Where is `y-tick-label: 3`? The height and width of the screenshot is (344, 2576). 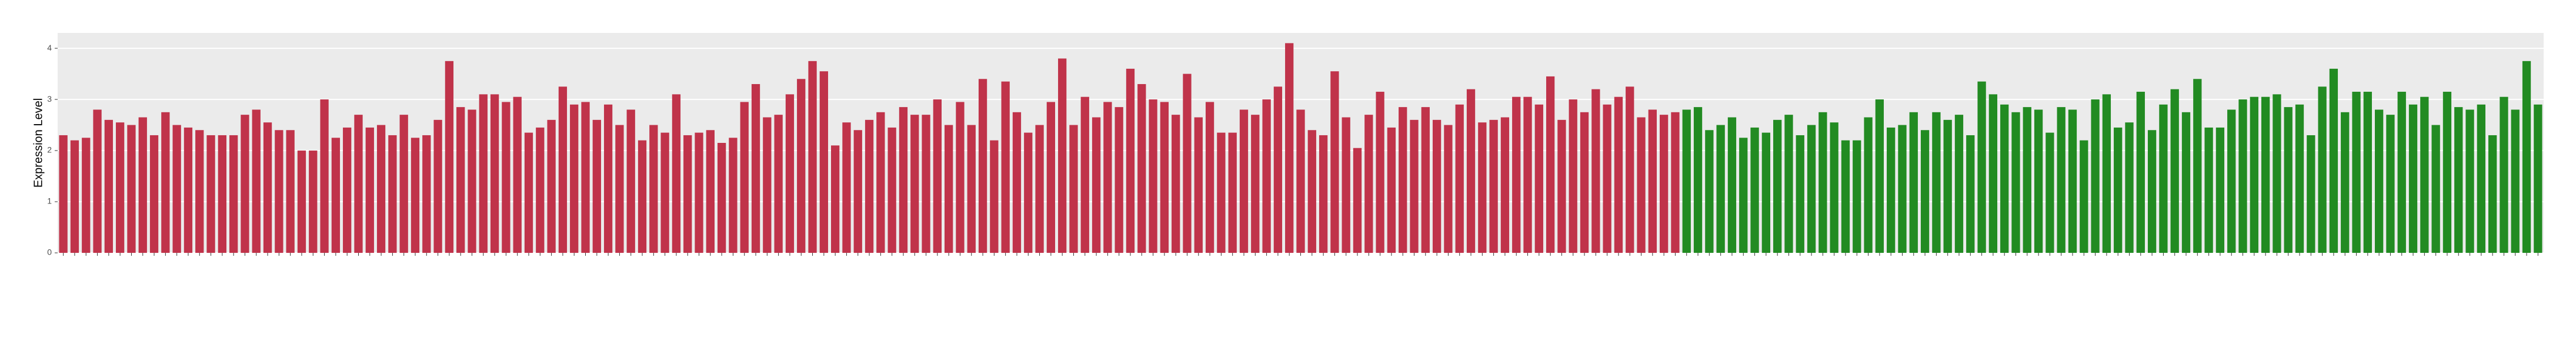 y-tick-label: 3 is located at coordinates (49, 98).